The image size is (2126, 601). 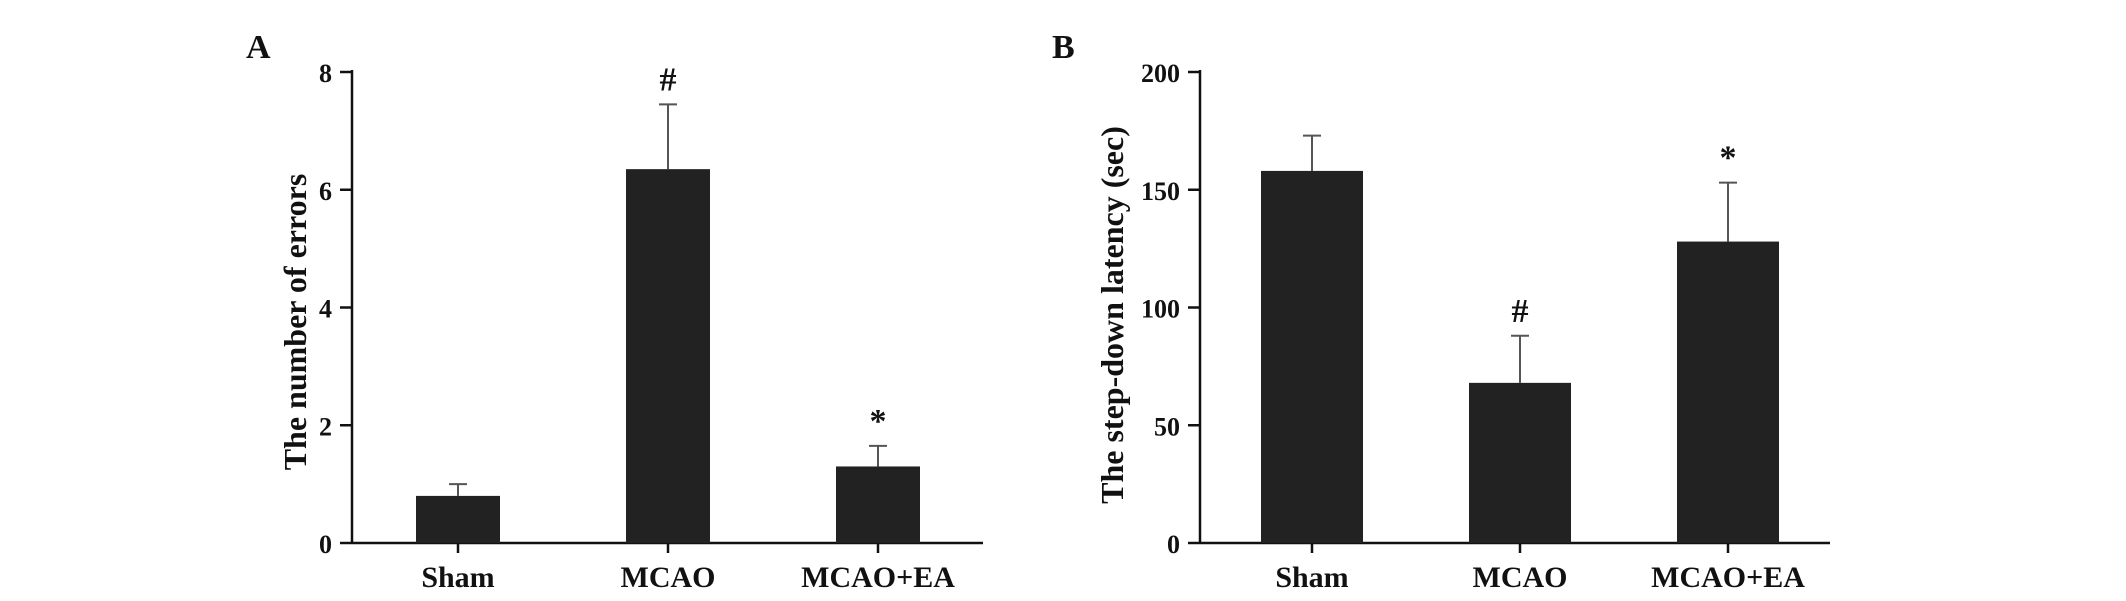 I want to click on panel-b-significance-mark: #, so click(x=1520, y=311).